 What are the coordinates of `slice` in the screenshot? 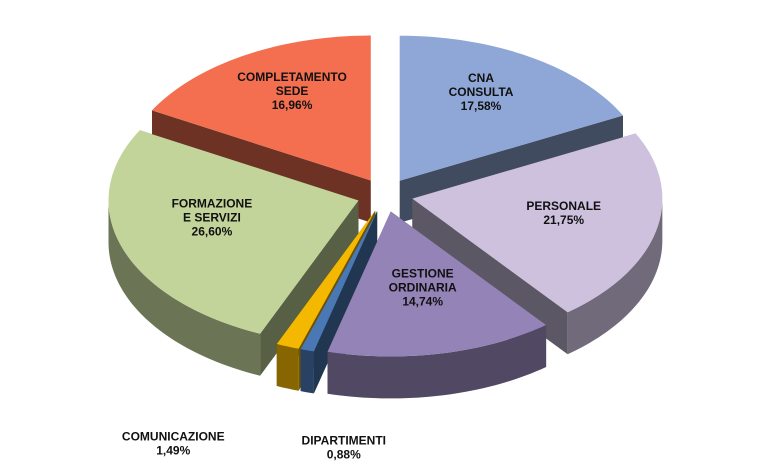 It's located at (437, 305).